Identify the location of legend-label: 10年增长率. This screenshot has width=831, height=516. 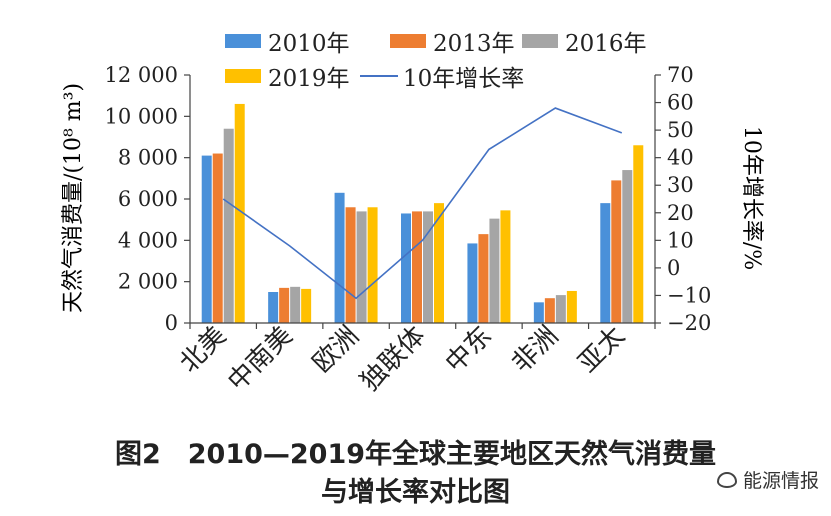
(463, 79).